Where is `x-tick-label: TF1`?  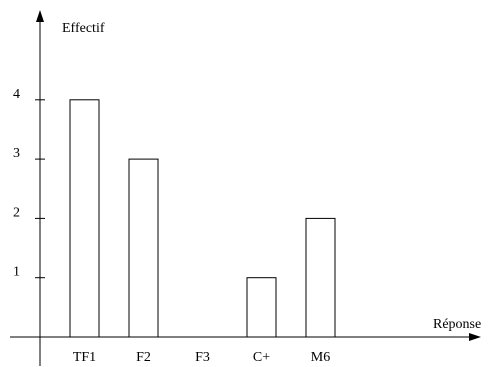
x-tick-label: TF1 is located at coordinates (84, 357).